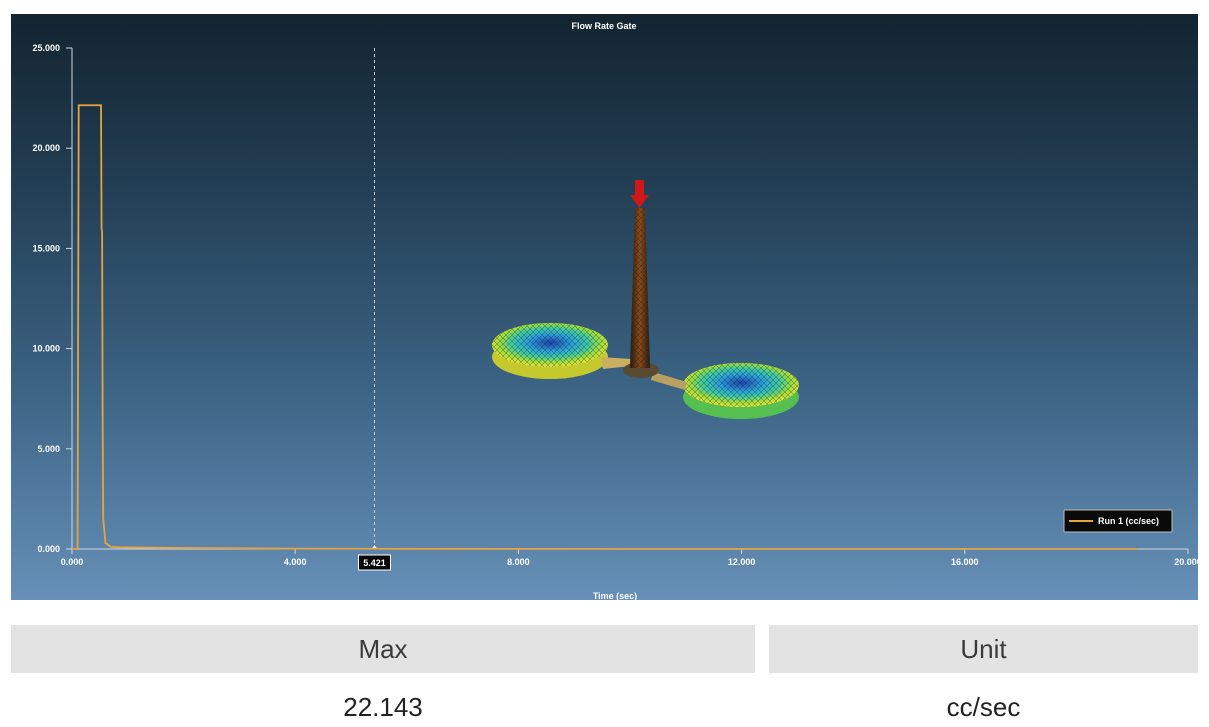  I want to click on time-cursor: 5.421, so click(374, 309).